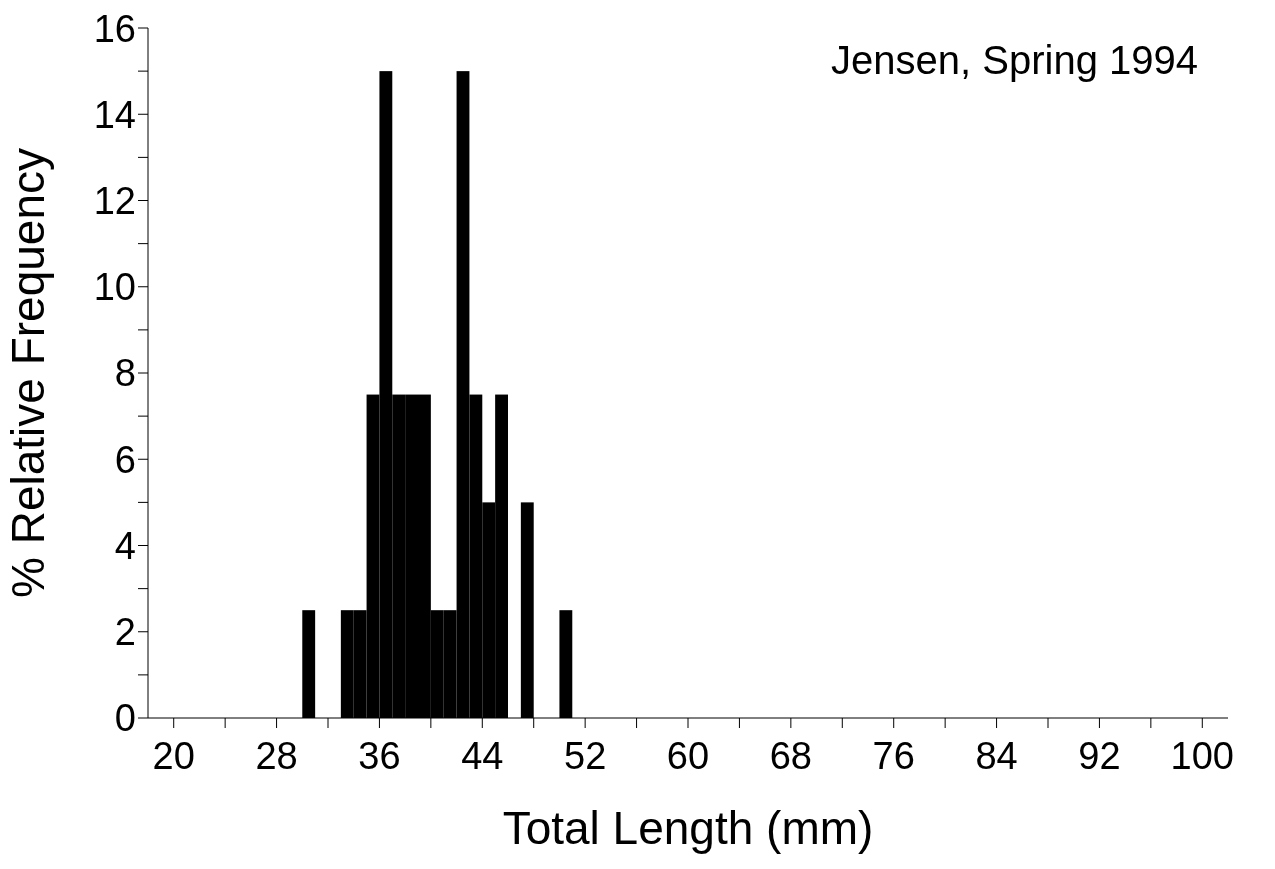 The image size is (1275, 869). I want to click on x-tick-label: 52, so click(585, 755).